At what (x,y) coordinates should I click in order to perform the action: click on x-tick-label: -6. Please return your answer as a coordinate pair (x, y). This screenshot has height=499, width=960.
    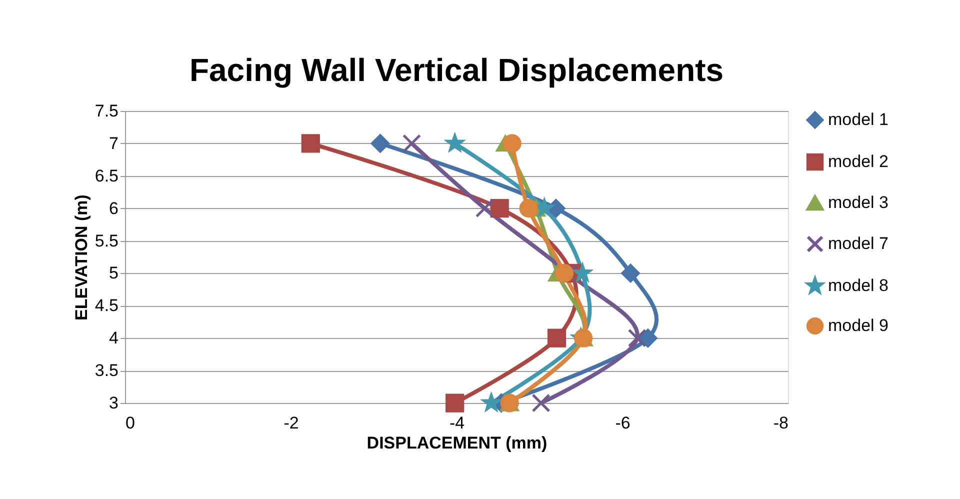
    Looking at the image, I should click on (622, 423).